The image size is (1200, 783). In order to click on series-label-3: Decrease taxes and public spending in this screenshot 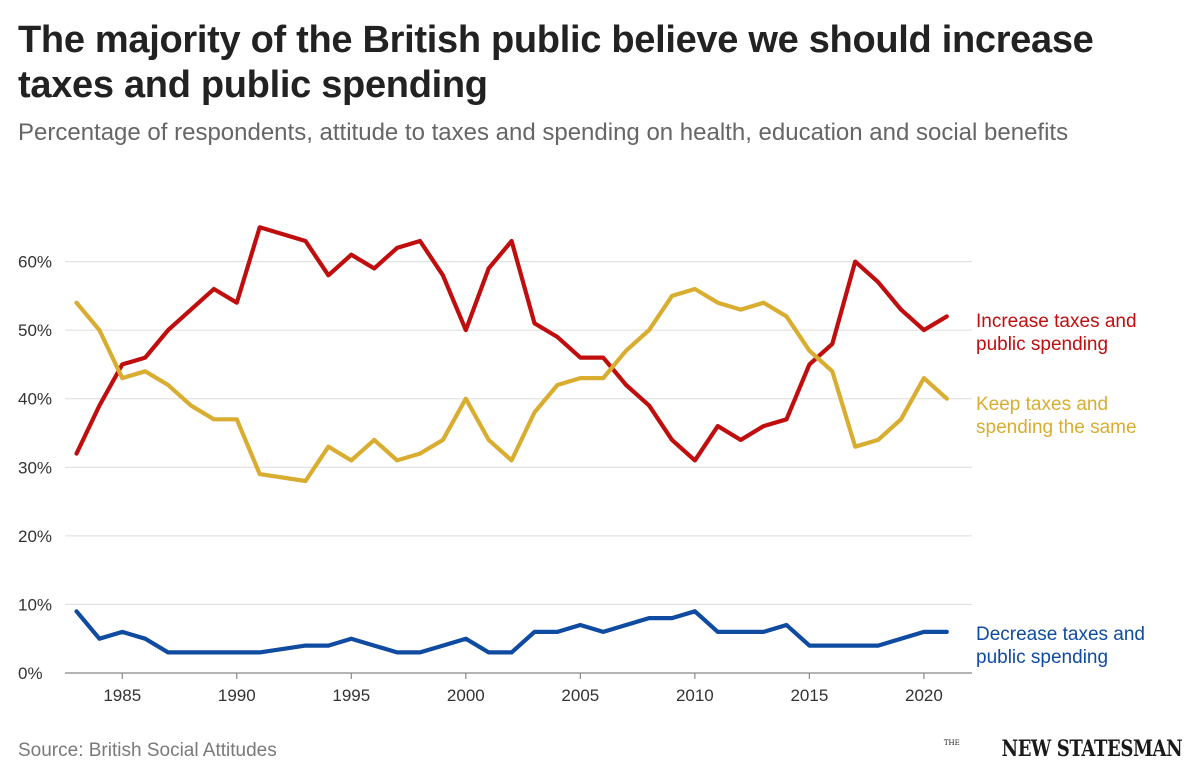, I will do `click(1060, 646)`.